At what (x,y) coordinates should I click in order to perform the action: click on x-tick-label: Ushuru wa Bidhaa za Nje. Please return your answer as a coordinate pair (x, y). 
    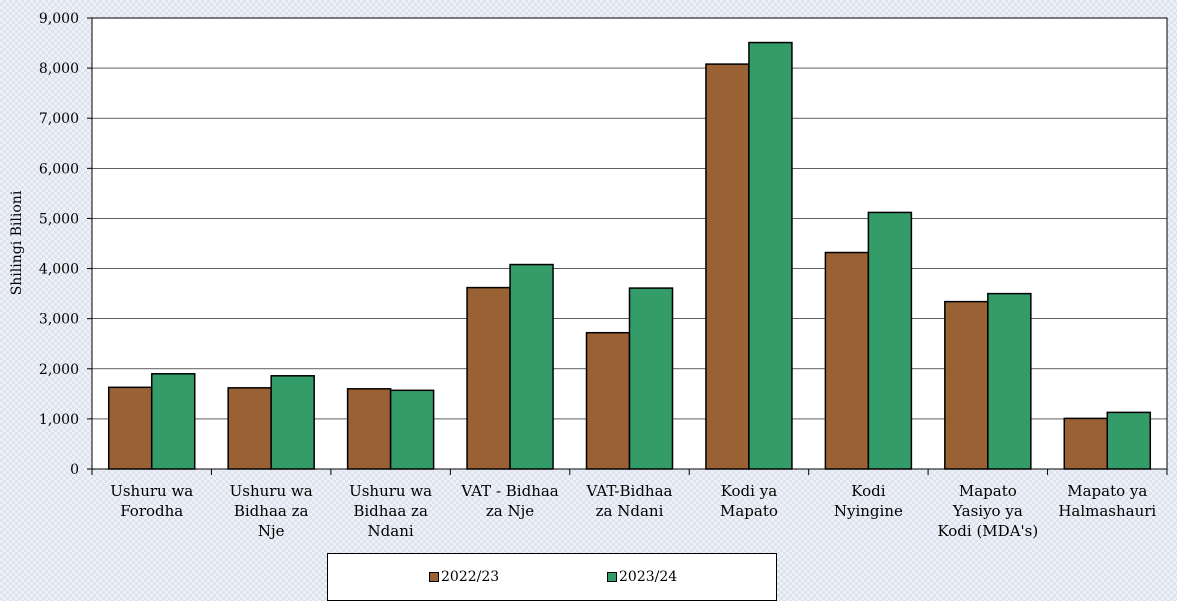
    Looking at the image, I should click on (271, 511).